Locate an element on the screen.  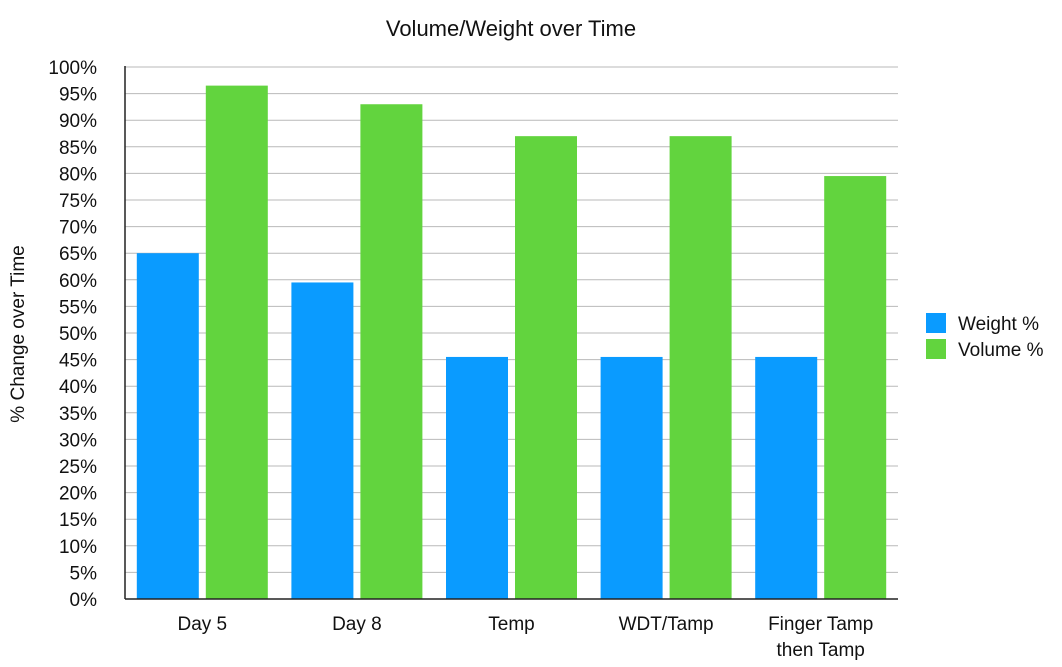
y-tick-label: 10% is located at coordinates (78, 547).